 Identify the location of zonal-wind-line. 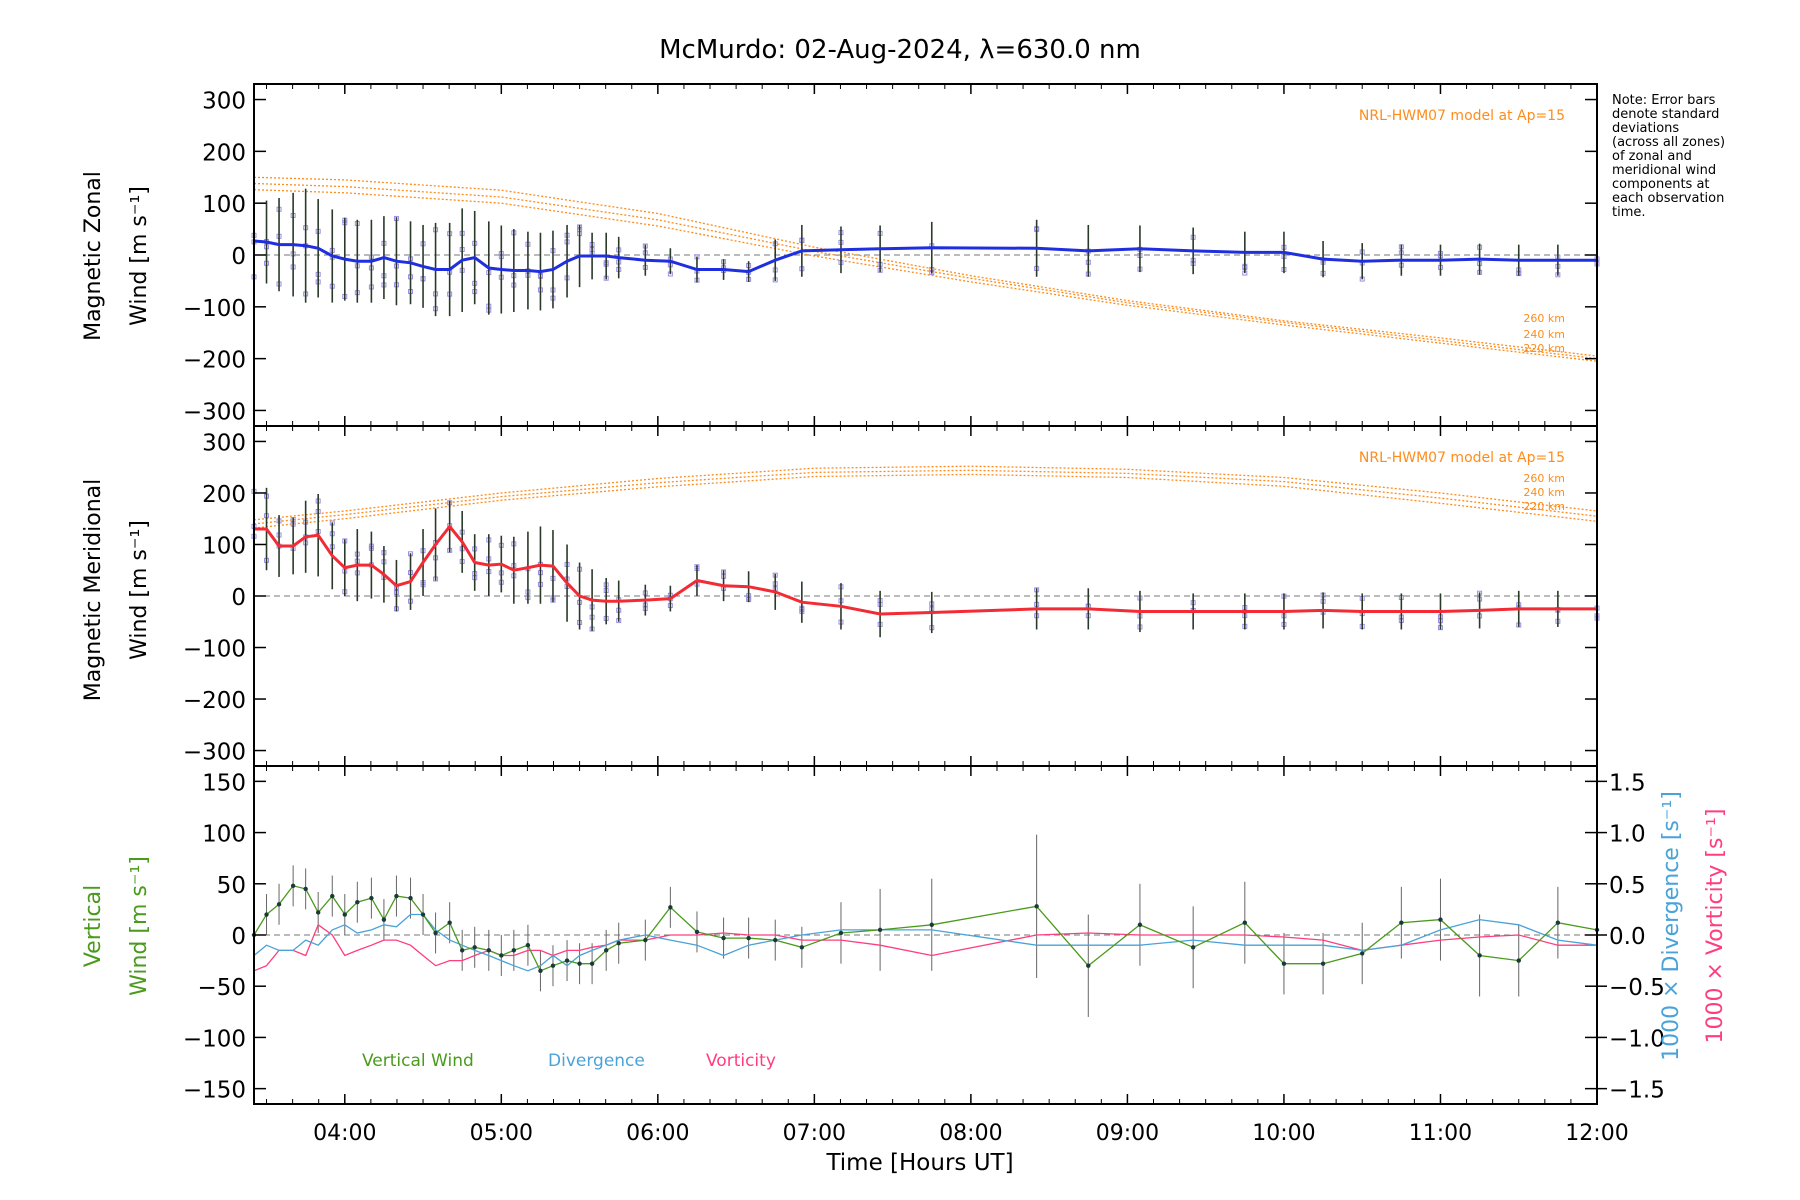
(925, 256).